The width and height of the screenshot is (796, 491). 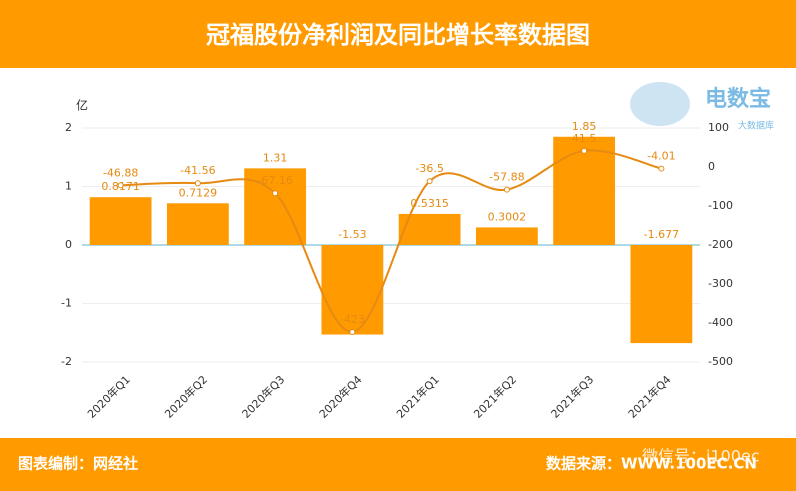 What do you see at coordinates (352, 234) in the screenshot?
I see `bar-value-label: -1.53` at bounding box center [352, 234].